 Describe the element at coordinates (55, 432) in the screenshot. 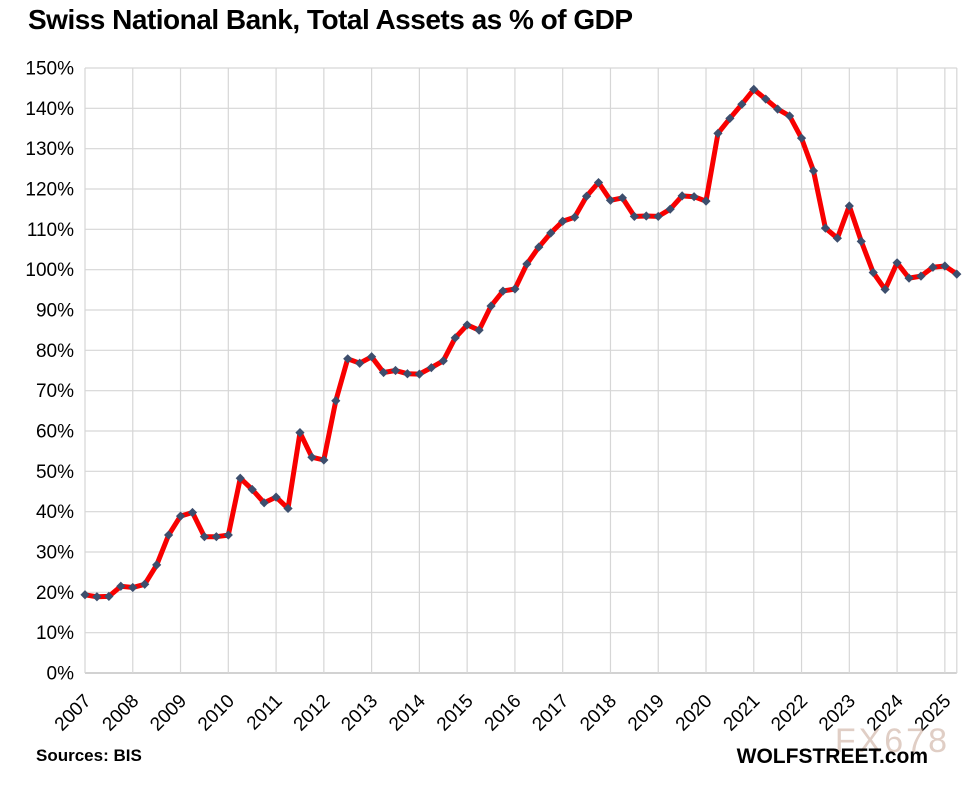

I see `y-tick-label: 60%` at that location.